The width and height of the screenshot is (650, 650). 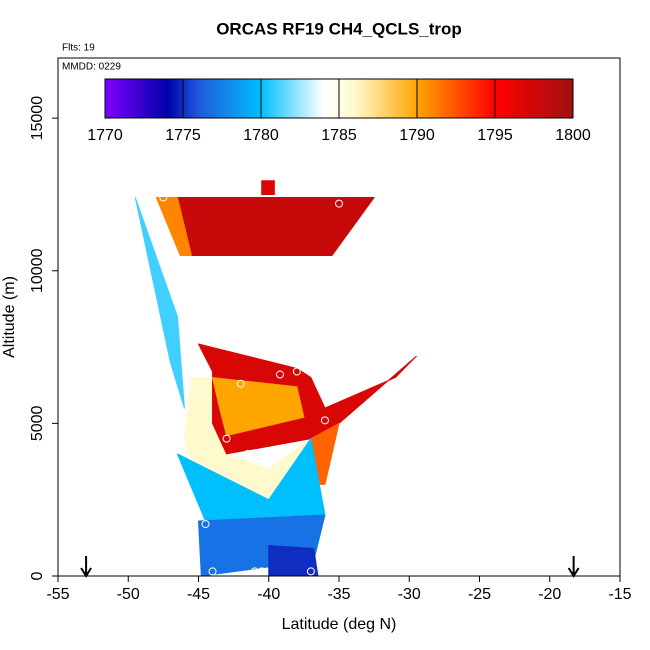 I want to click on colorbar-tick-label: 1780, so click(x=261, y=135).